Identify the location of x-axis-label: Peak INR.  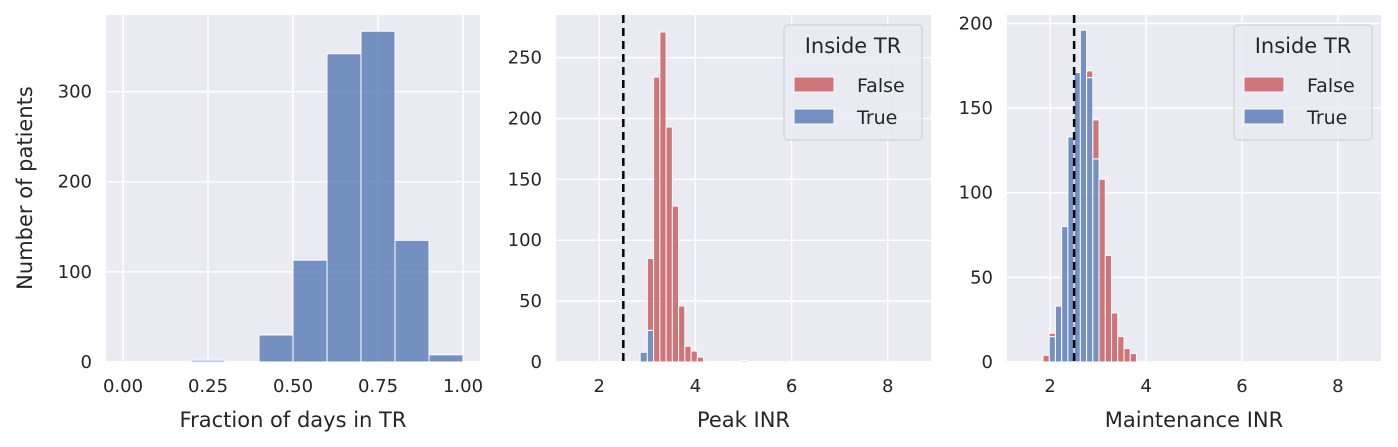
(743, 420).